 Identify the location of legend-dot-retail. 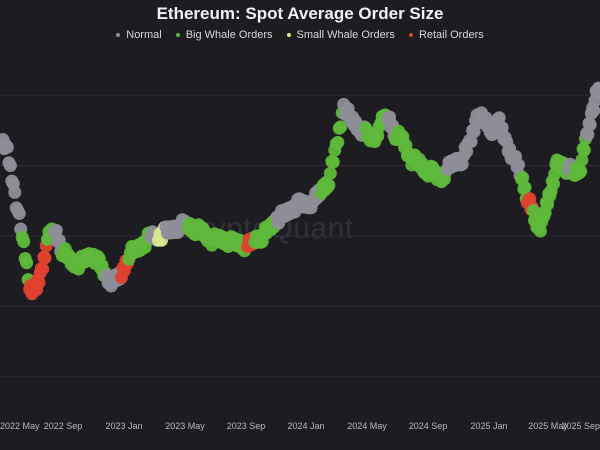
(410, 35).